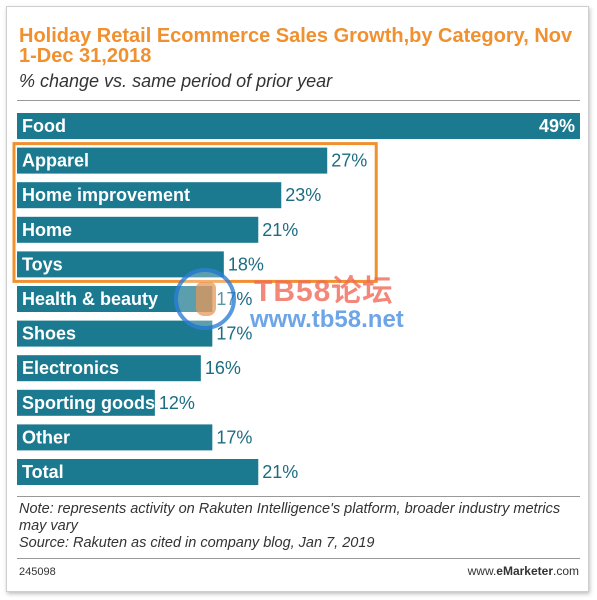  What do you see at coordinates (280, 472) in the screenshot?
I see `value-label-total: 21%` at bounding box center [280, 472].